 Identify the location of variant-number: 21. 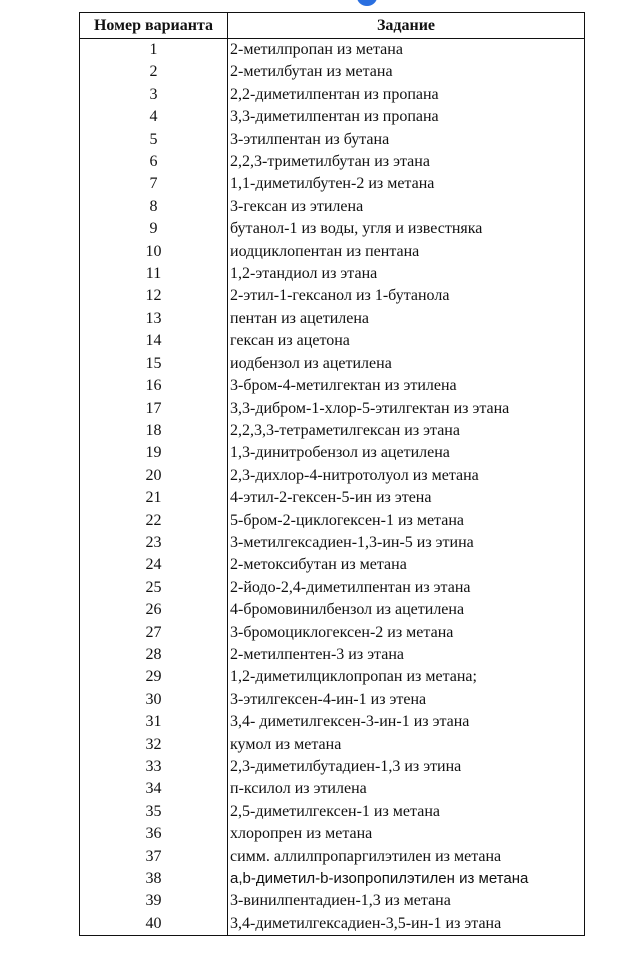
(153, 498).